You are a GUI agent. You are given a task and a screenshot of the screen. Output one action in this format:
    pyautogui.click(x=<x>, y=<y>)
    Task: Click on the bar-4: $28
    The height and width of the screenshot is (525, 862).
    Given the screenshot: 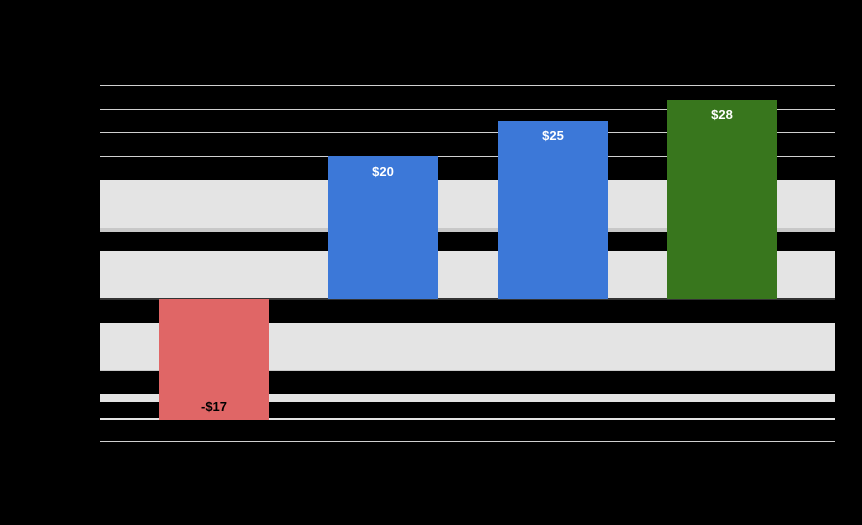 What is the action you would take?
    pyautogui.click(x=722, y=199)
    